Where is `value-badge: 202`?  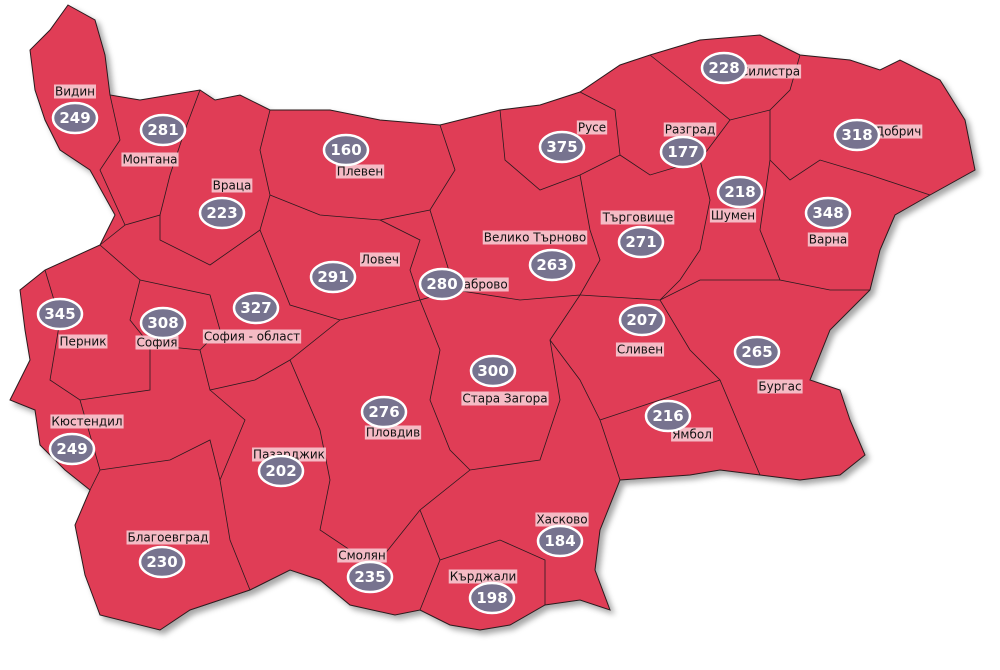 value-badge: 202 is located at coordinates (281, 471).